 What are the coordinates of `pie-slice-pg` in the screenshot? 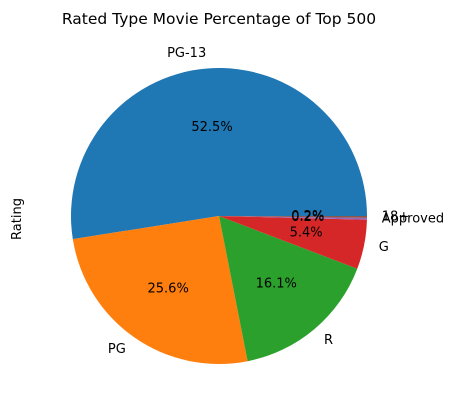 It's located at (160, 290).